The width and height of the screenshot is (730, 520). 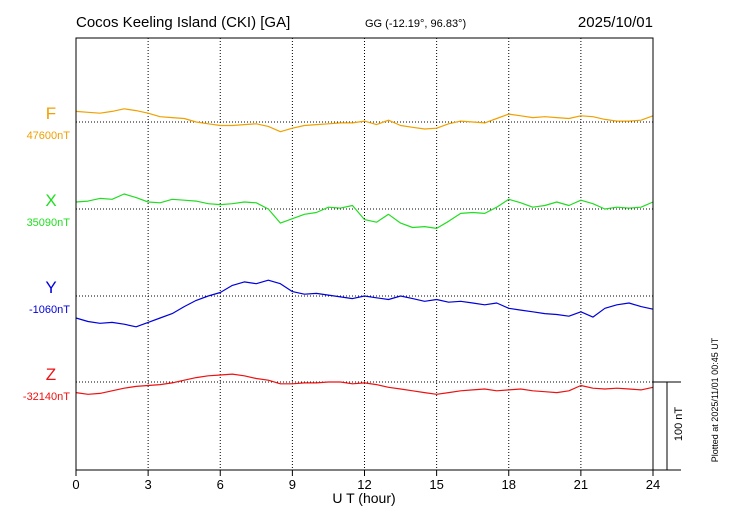 I want to click on baseline-value-y: -1060nT, so click(x=49, y=310).